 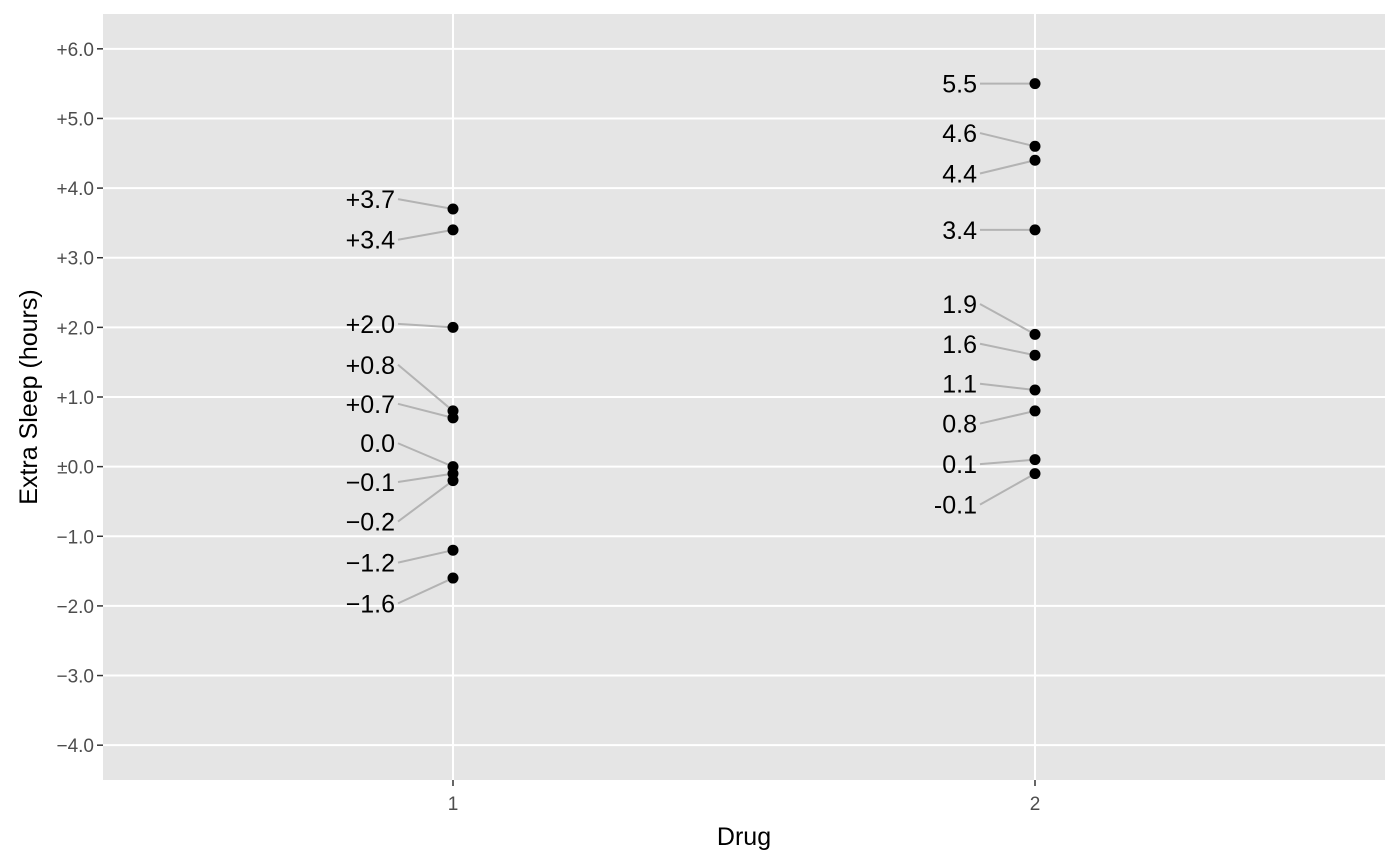 I want to click on point-label: +3.7, so click(x=370, y=200).